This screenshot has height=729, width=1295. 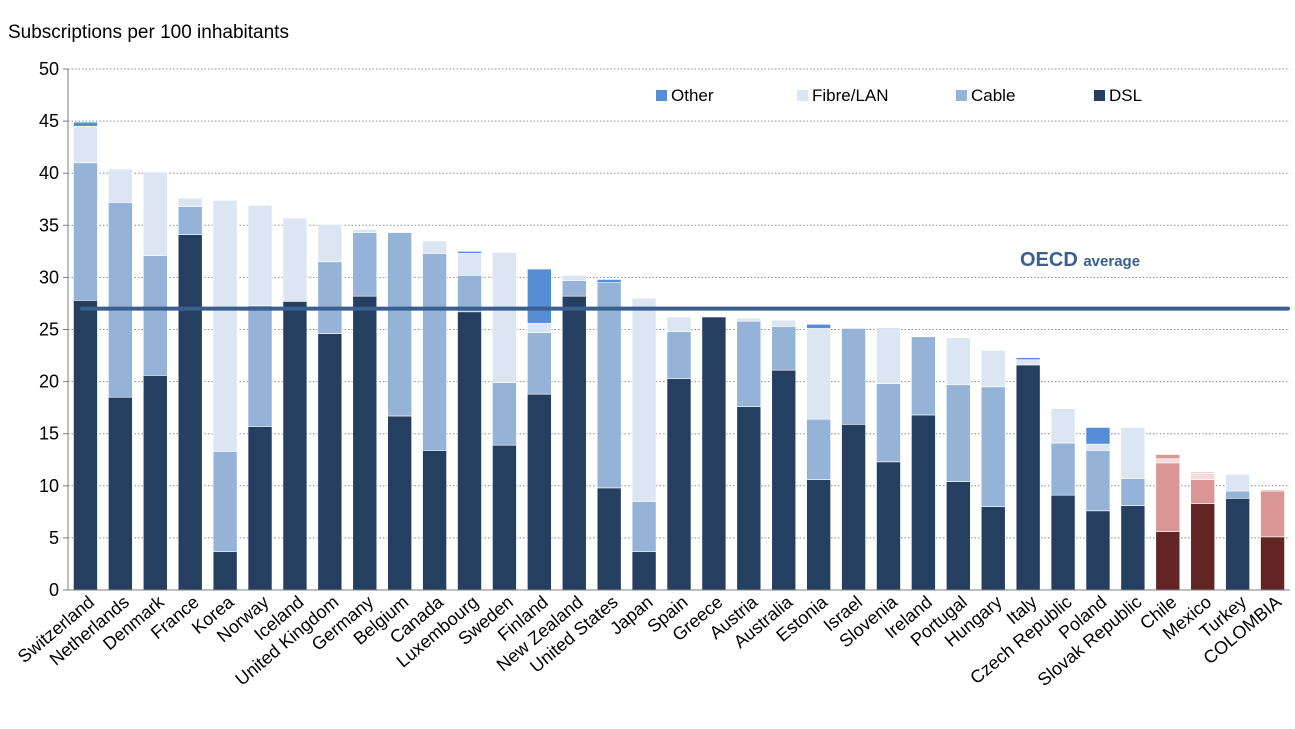 What do you see at coordinates (49, 121) in the screenshot?
I see `y-tick-label: 45` at bounding box center [49, 121].